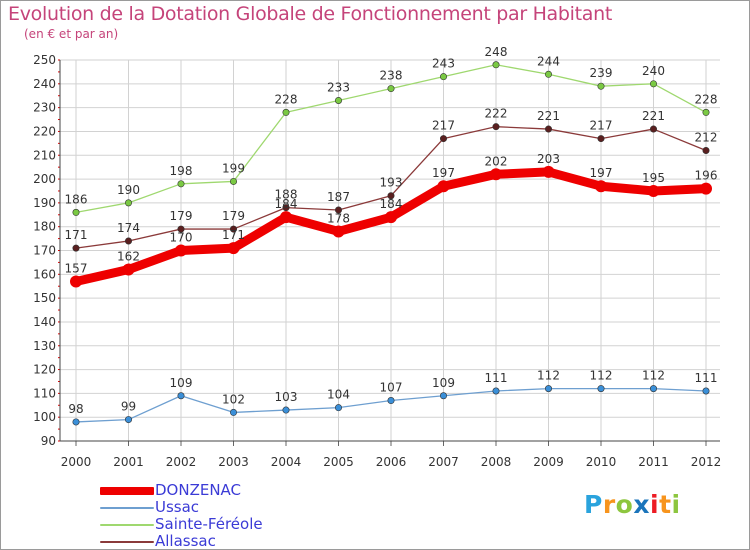 This screenshot has height=550, width=750. What do you see at coordinates (76, 268) in the screenshot?
I see `data-label-donzenac: 157` at bounding box center [76, 268].